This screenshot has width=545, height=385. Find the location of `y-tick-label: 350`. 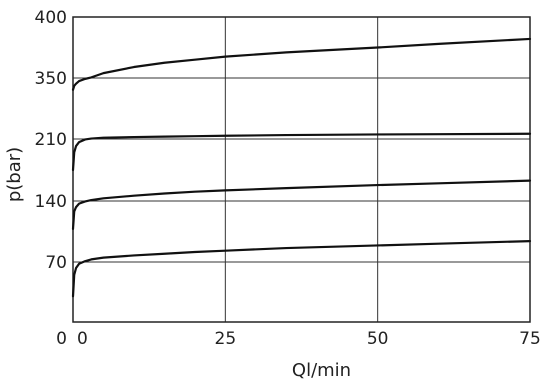

y-tick-label: 350 is located at coordinates (51, 79).